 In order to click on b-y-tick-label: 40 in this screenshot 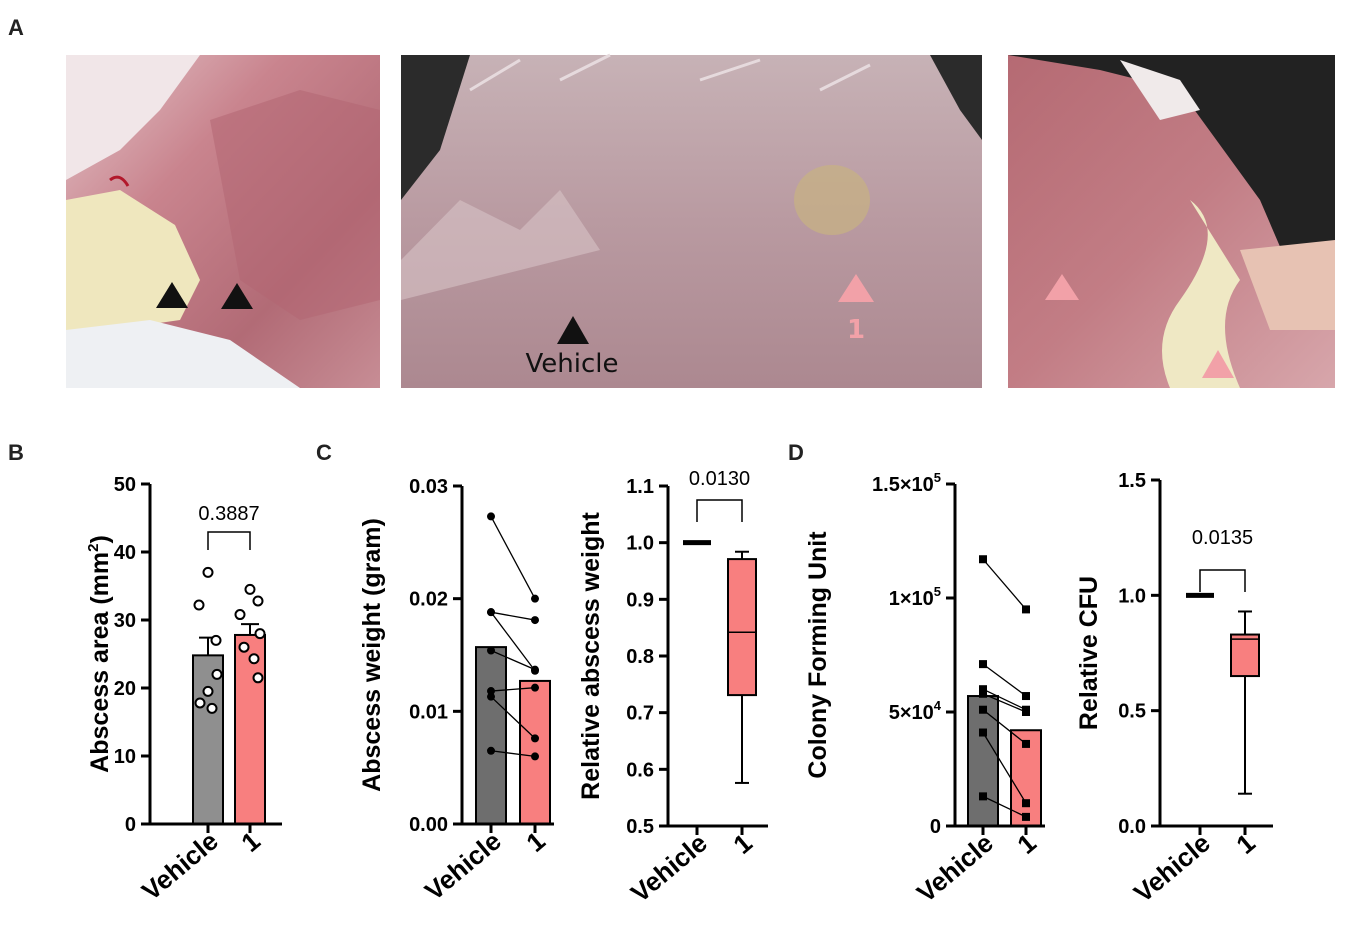, I will do `click(125, 553)`.